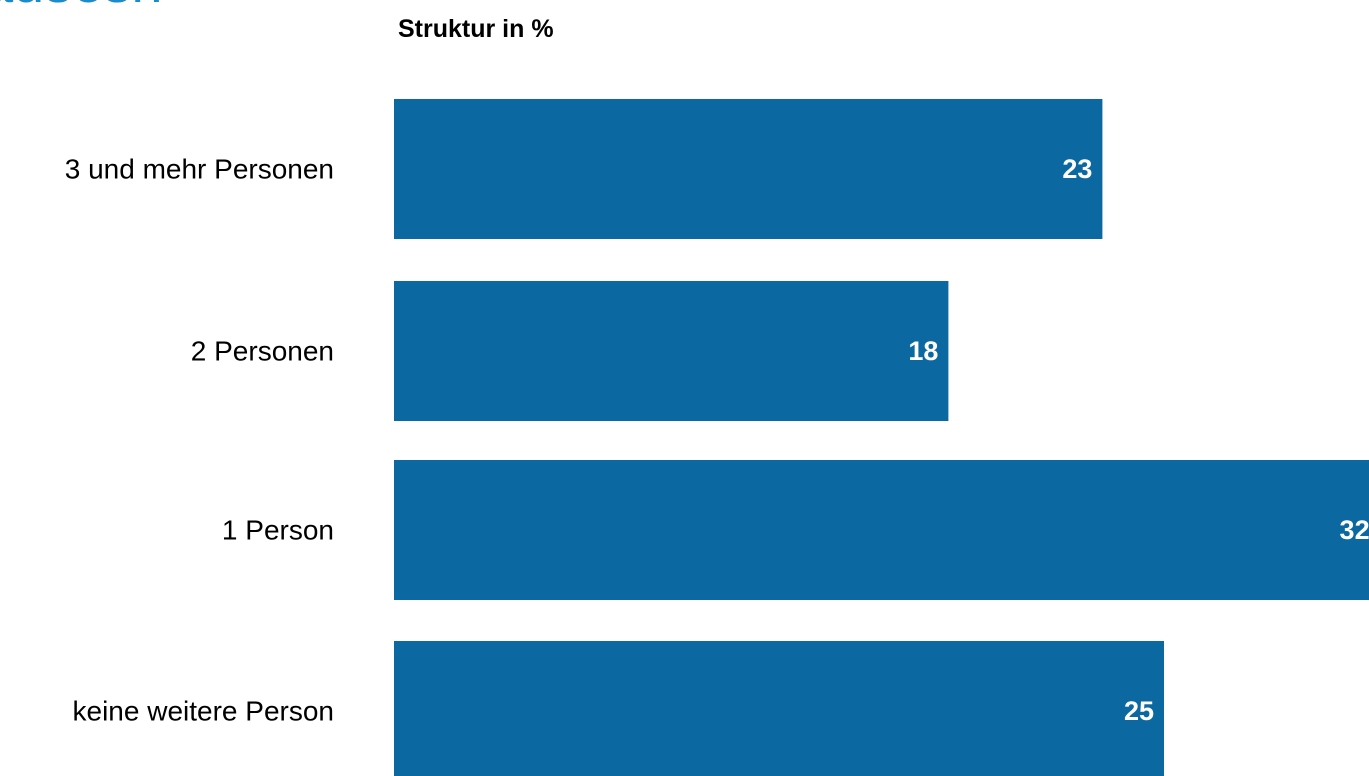 The image size is (1369, 776). What do you see at coordinates (199, 169) in the screenshot?
I see `category-label: 3 und mehr Personen` at bounding box center [199, 169].